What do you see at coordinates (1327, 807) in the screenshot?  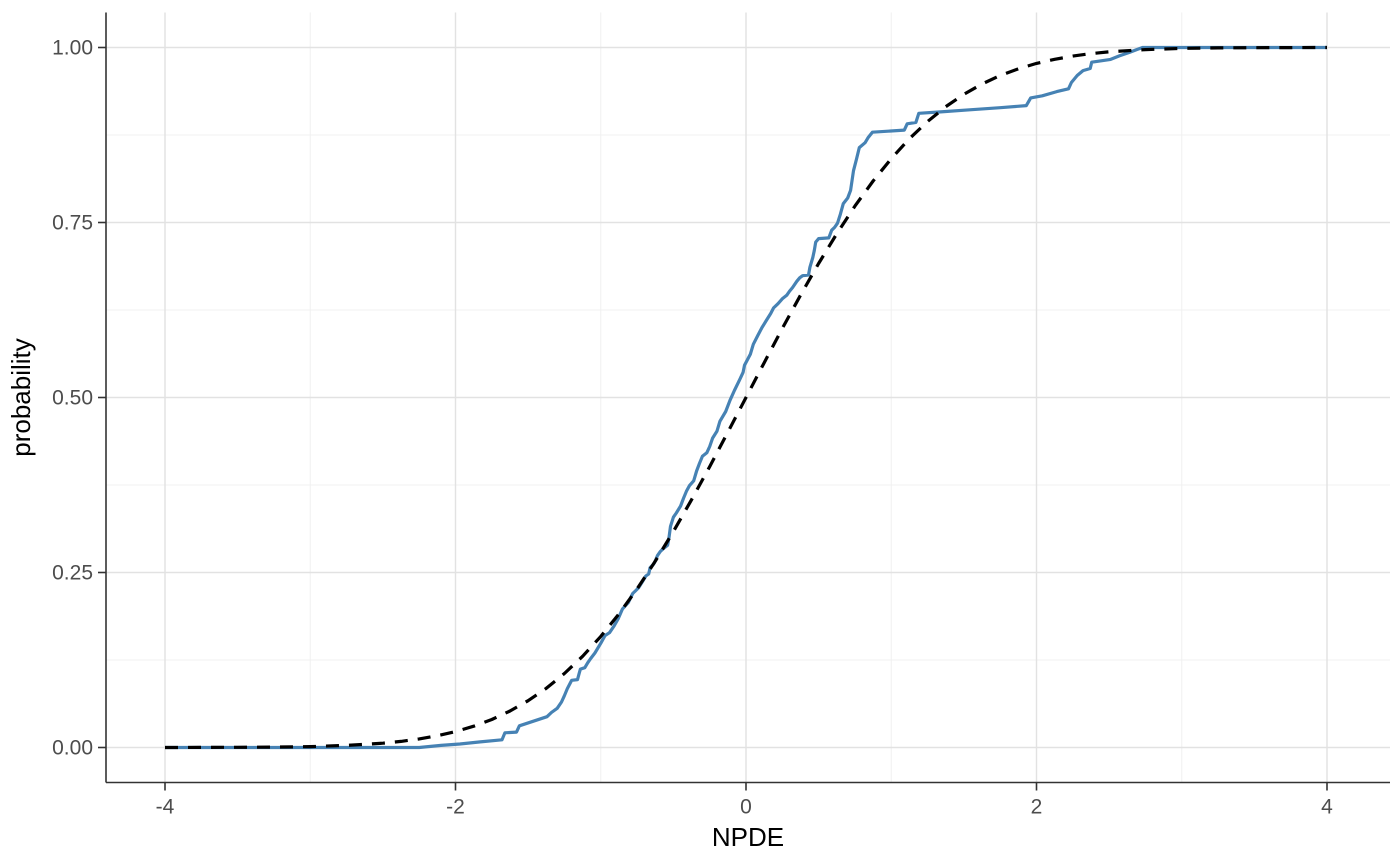 I see `x-tick-label: 4` at bounding box center [1327, 807].